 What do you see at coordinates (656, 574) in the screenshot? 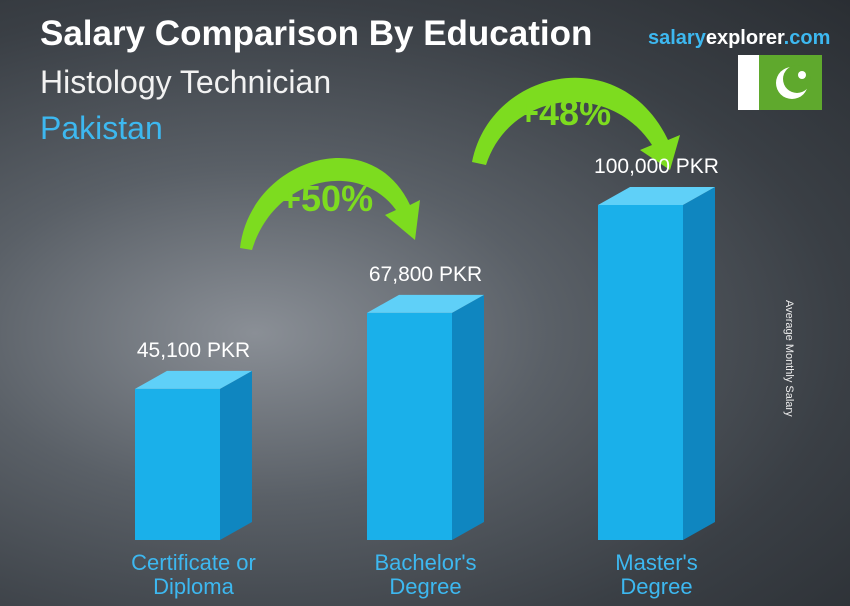
I see `x-tick-label: Master's Degree` at bounding box center [656, 574].